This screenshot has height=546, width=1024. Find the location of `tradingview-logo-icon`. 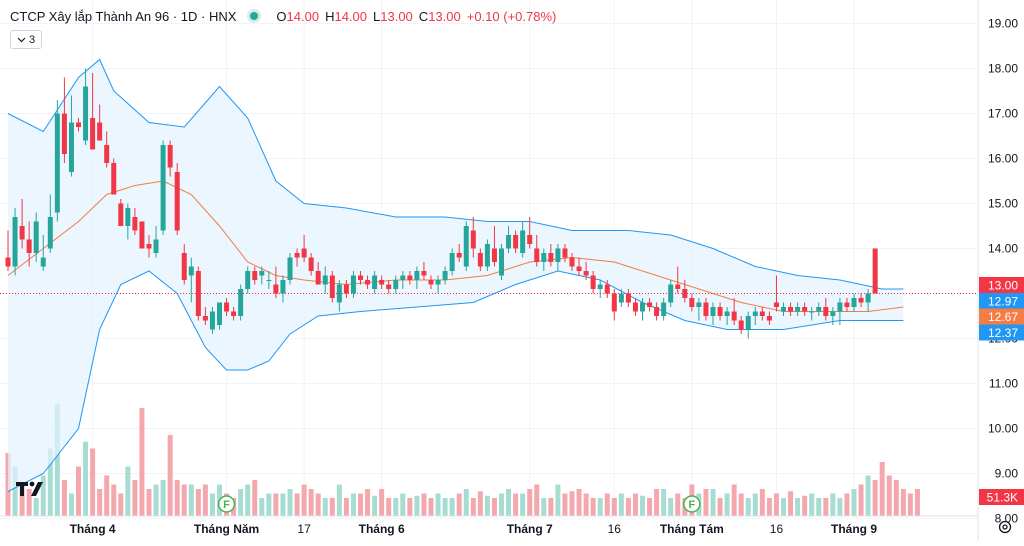

tradingview-logo-icon is located at coordinates (30, 489).